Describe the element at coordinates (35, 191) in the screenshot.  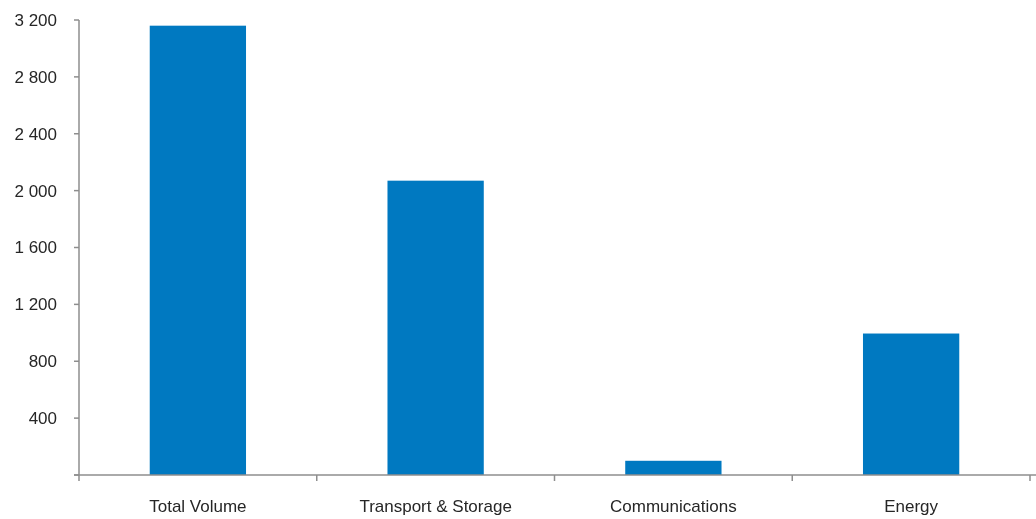
I see `y-tick-label: 2 000` at that location.